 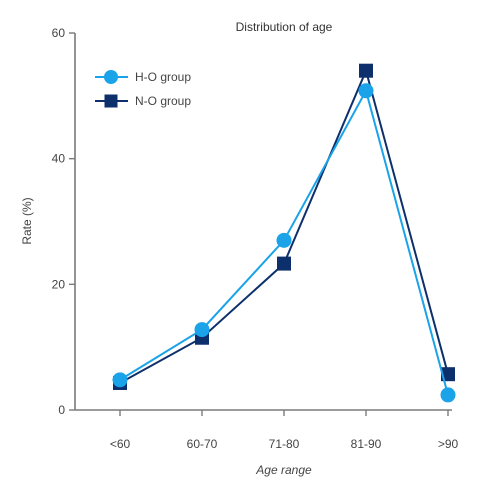 What do you see at coordinates (63, 221) in the screenshot?
I see `y-ticks: 0 20 40 60` at bounding box center [63, 221].